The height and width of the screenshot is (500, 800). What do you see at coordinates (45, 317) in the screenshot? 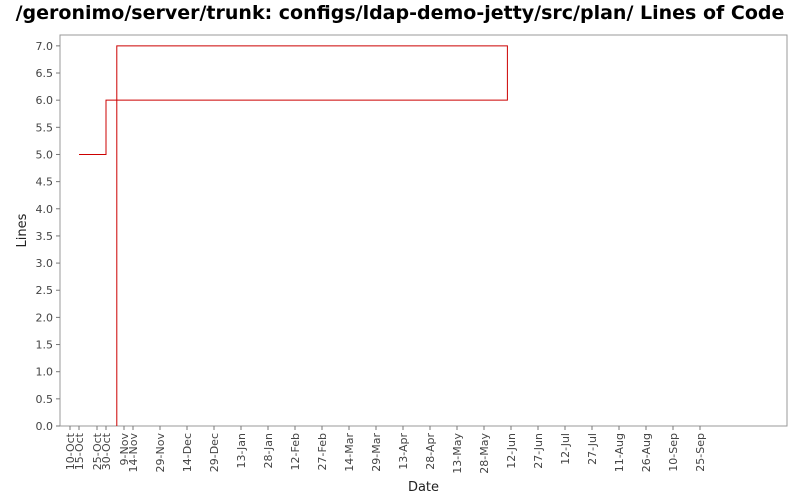
I see `y-tick-label: 2.0` at bounding box center [45, 317].